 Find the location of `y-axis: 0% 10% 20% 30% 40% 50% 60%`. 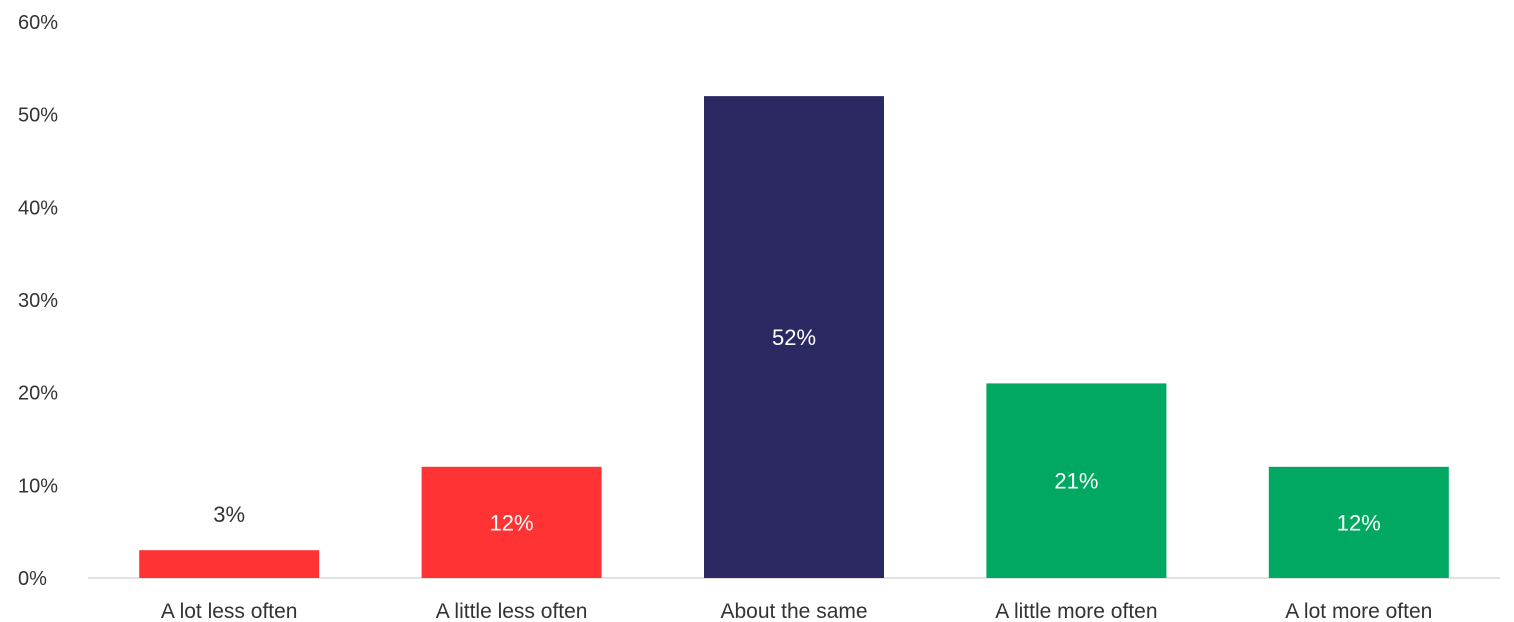

y-axis: 0% 10% 20% 30% 40% 50% 60% is located at coordinates (38, 301).